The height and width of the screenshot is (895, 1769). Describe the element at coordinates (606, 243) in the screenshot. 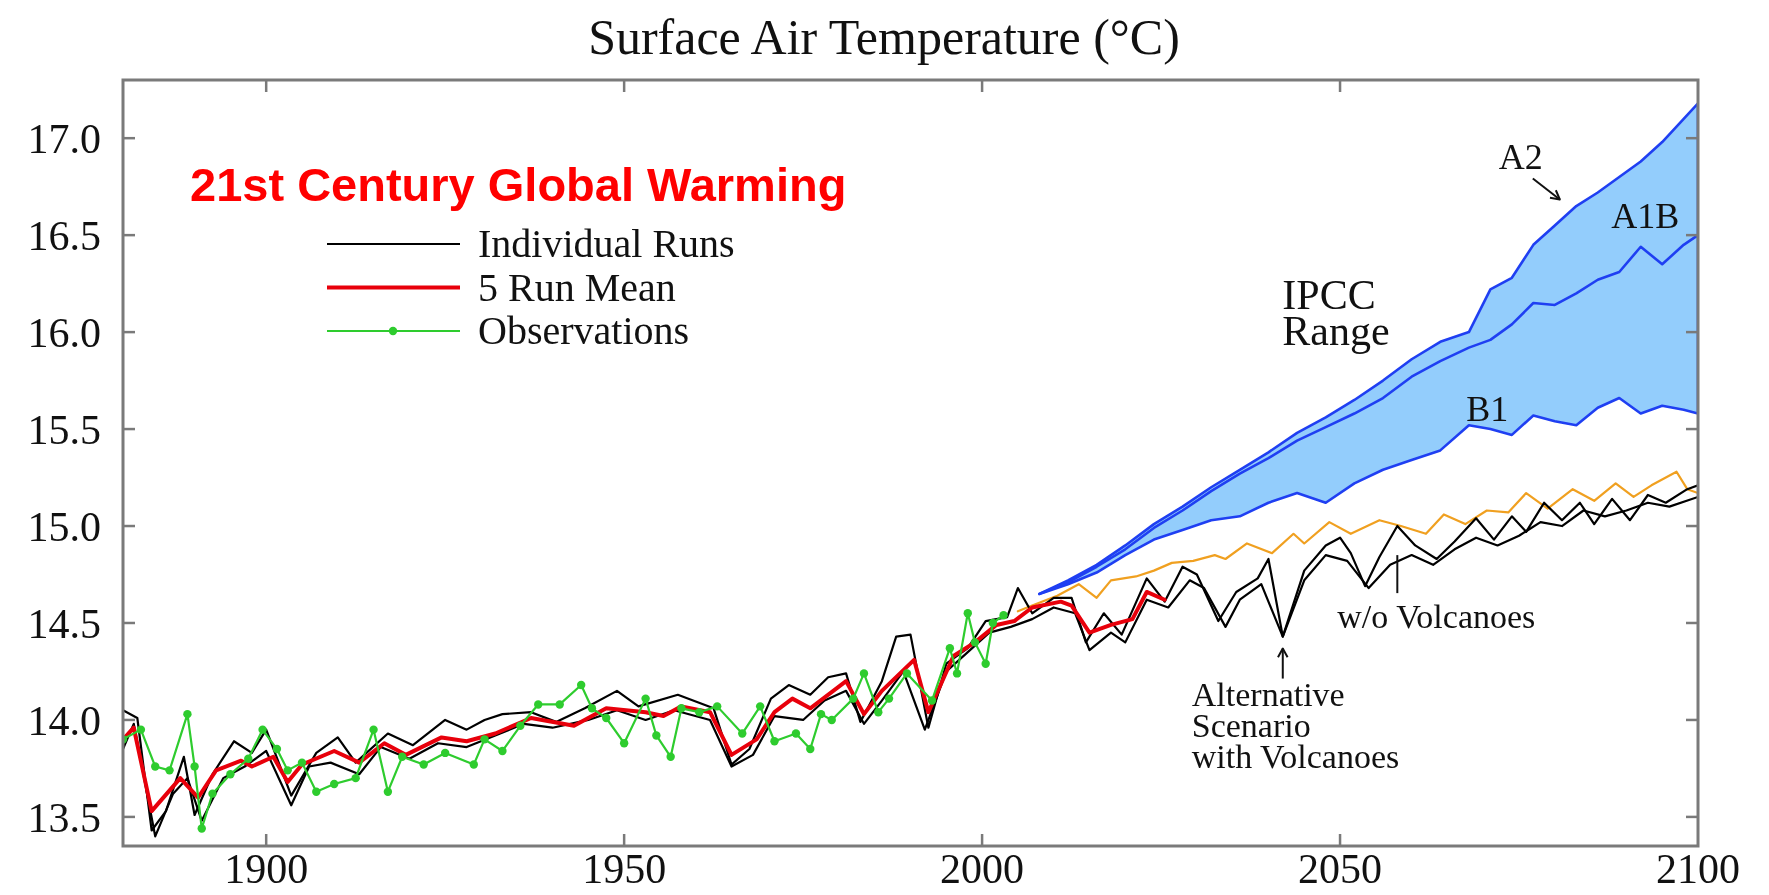

I see `legend-label: Individual Runs` at that location.